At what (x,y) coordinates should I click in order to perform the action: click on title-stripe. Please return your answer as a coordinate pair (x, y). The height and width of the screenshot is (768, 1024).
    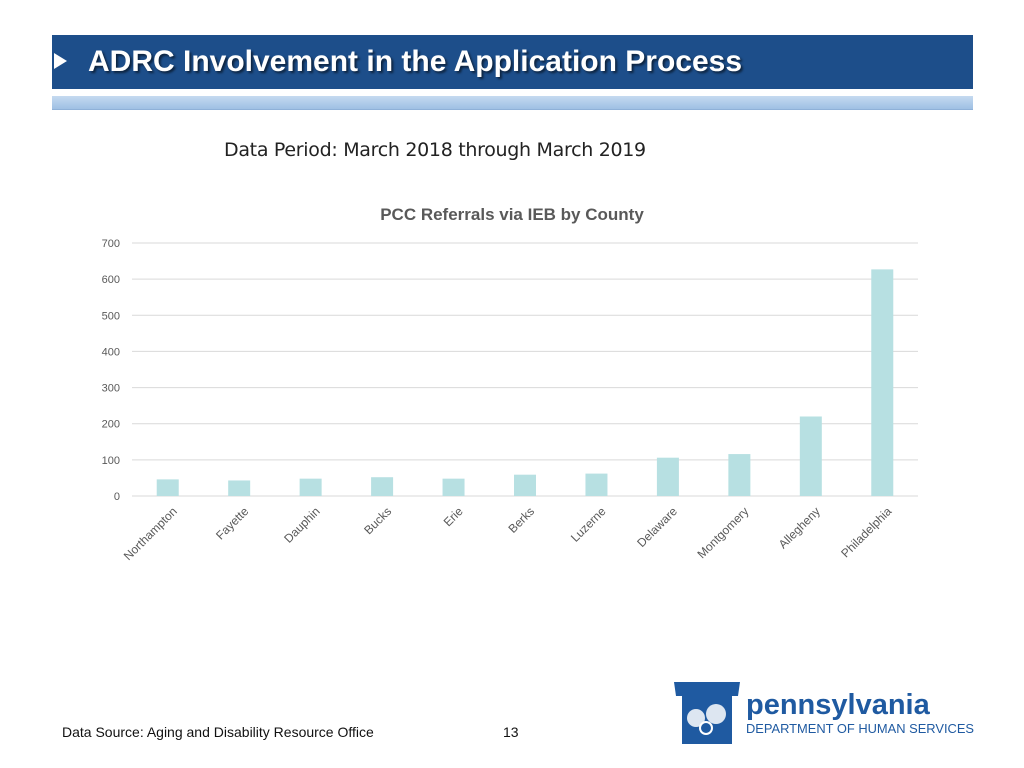
    Looking at the image, I should click on (512, 103).